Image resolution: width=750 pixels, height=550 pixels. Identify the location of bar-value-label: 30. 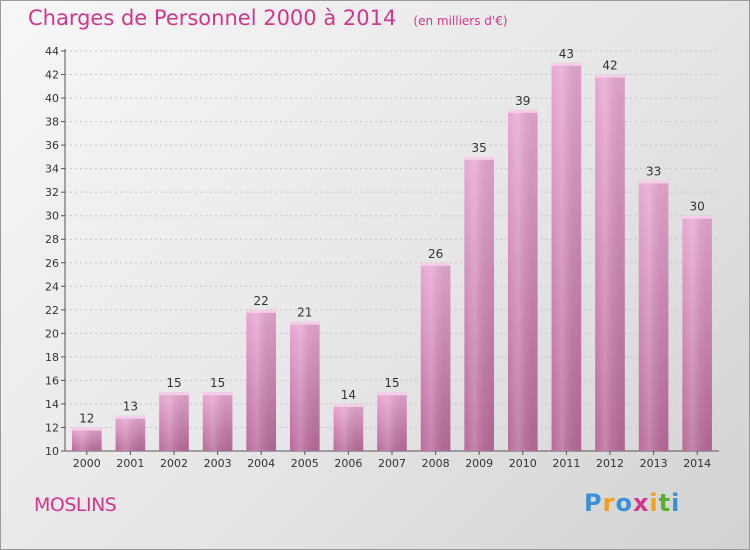
(697, 207).